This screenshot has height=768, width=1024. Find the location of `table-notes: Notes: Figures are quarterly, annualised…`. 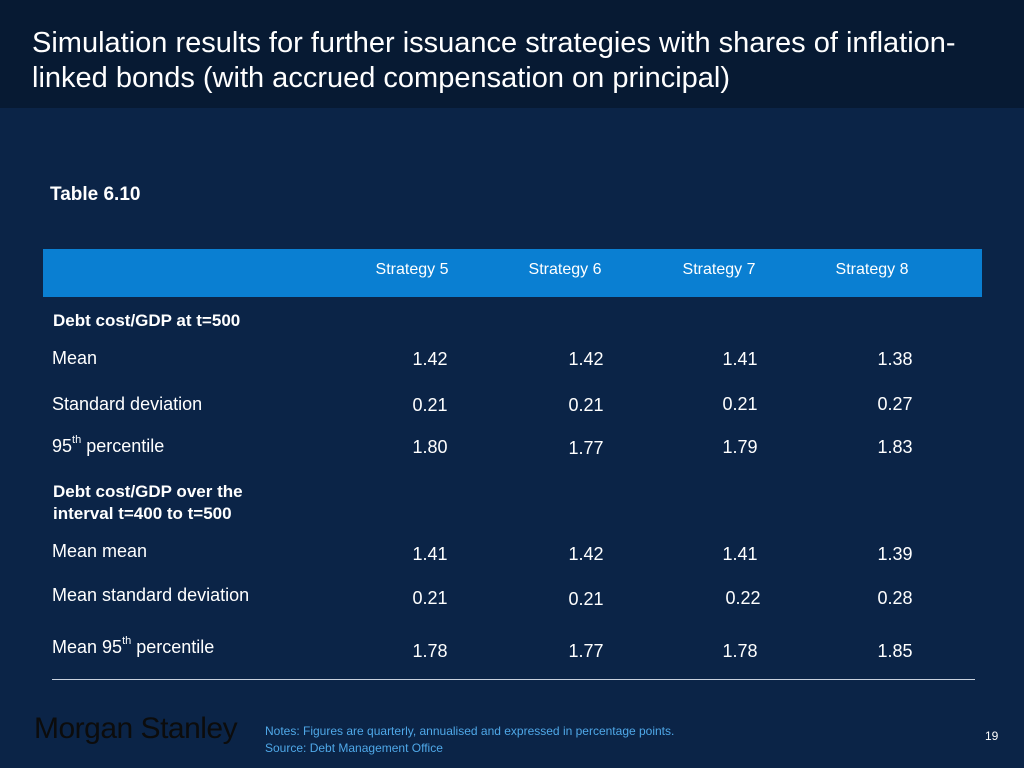

table-notes: Notes: Figures are quarterly, annualised… is located at coordinates (470, 739).